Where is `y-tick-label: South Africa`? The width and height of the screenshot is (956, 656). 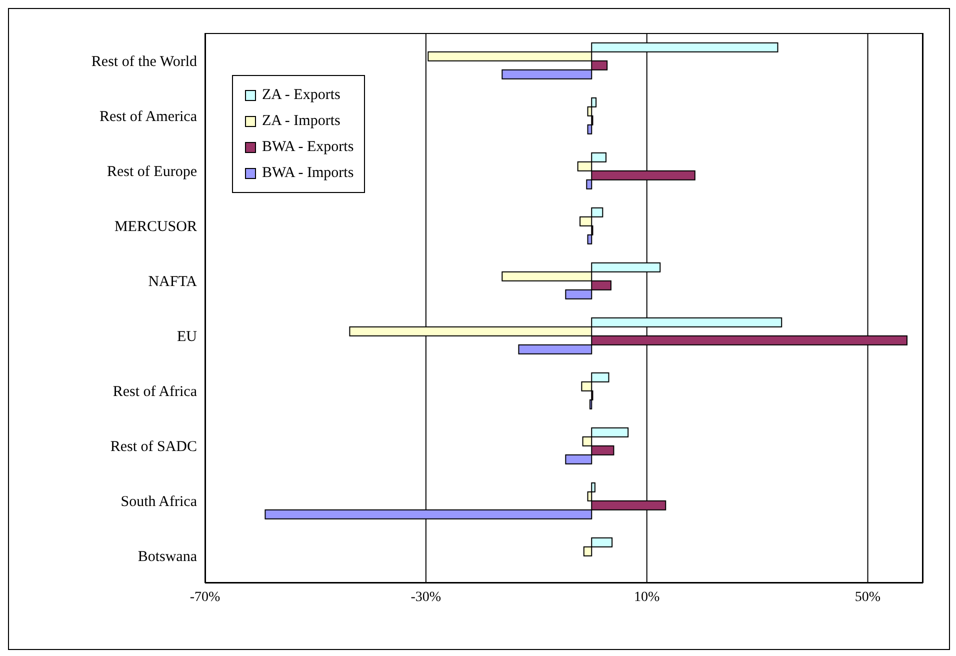 y-tick-label: South Africa is located at coordinates (159, 502).